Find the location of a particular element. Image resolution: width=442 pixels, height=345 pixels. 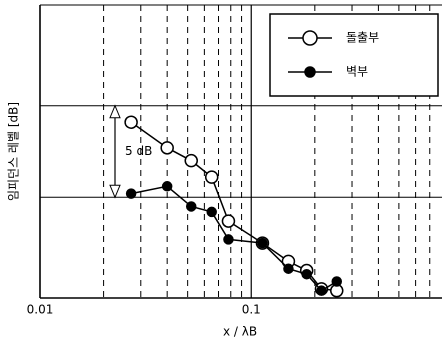

y-axis-label: 임피던스 레벨 [dB] is located at coordinates (14, 151).